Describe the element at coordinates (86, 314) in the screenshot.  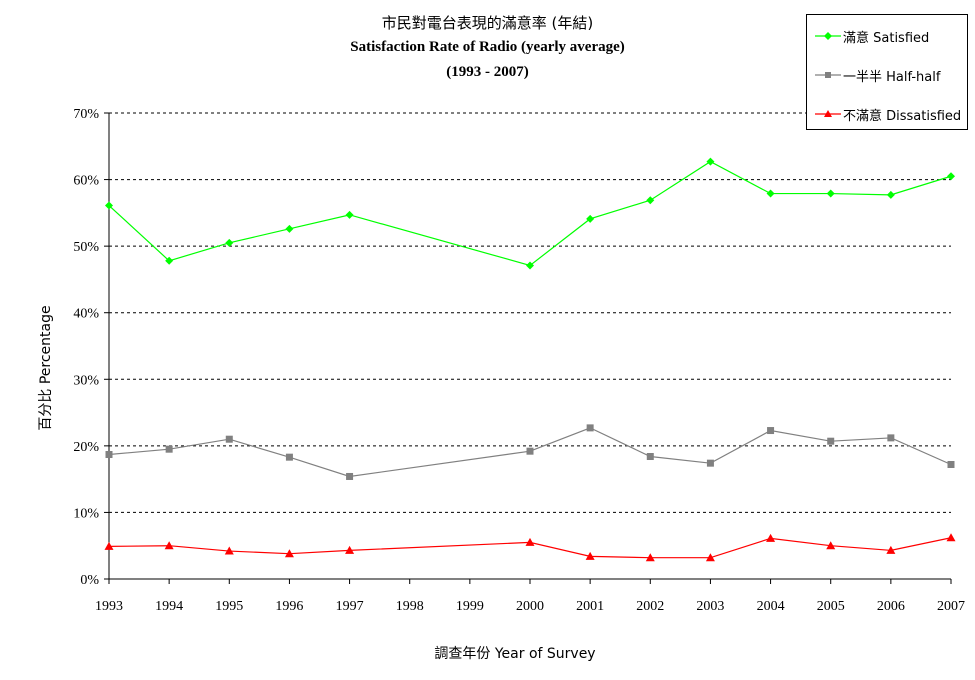
I see `y-tick-label: 40%` at that location.